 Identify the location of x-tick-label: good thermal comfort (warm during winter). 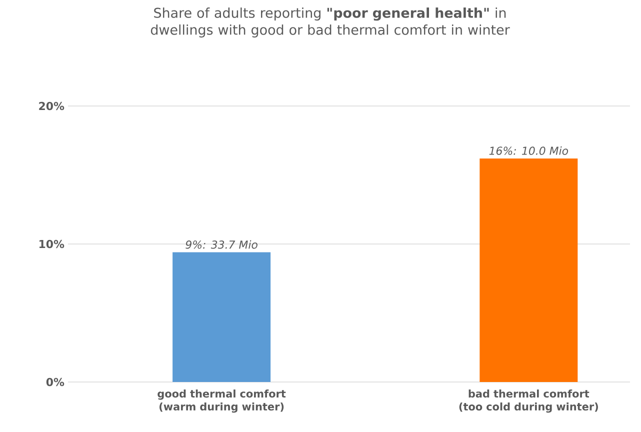
(222, 401).